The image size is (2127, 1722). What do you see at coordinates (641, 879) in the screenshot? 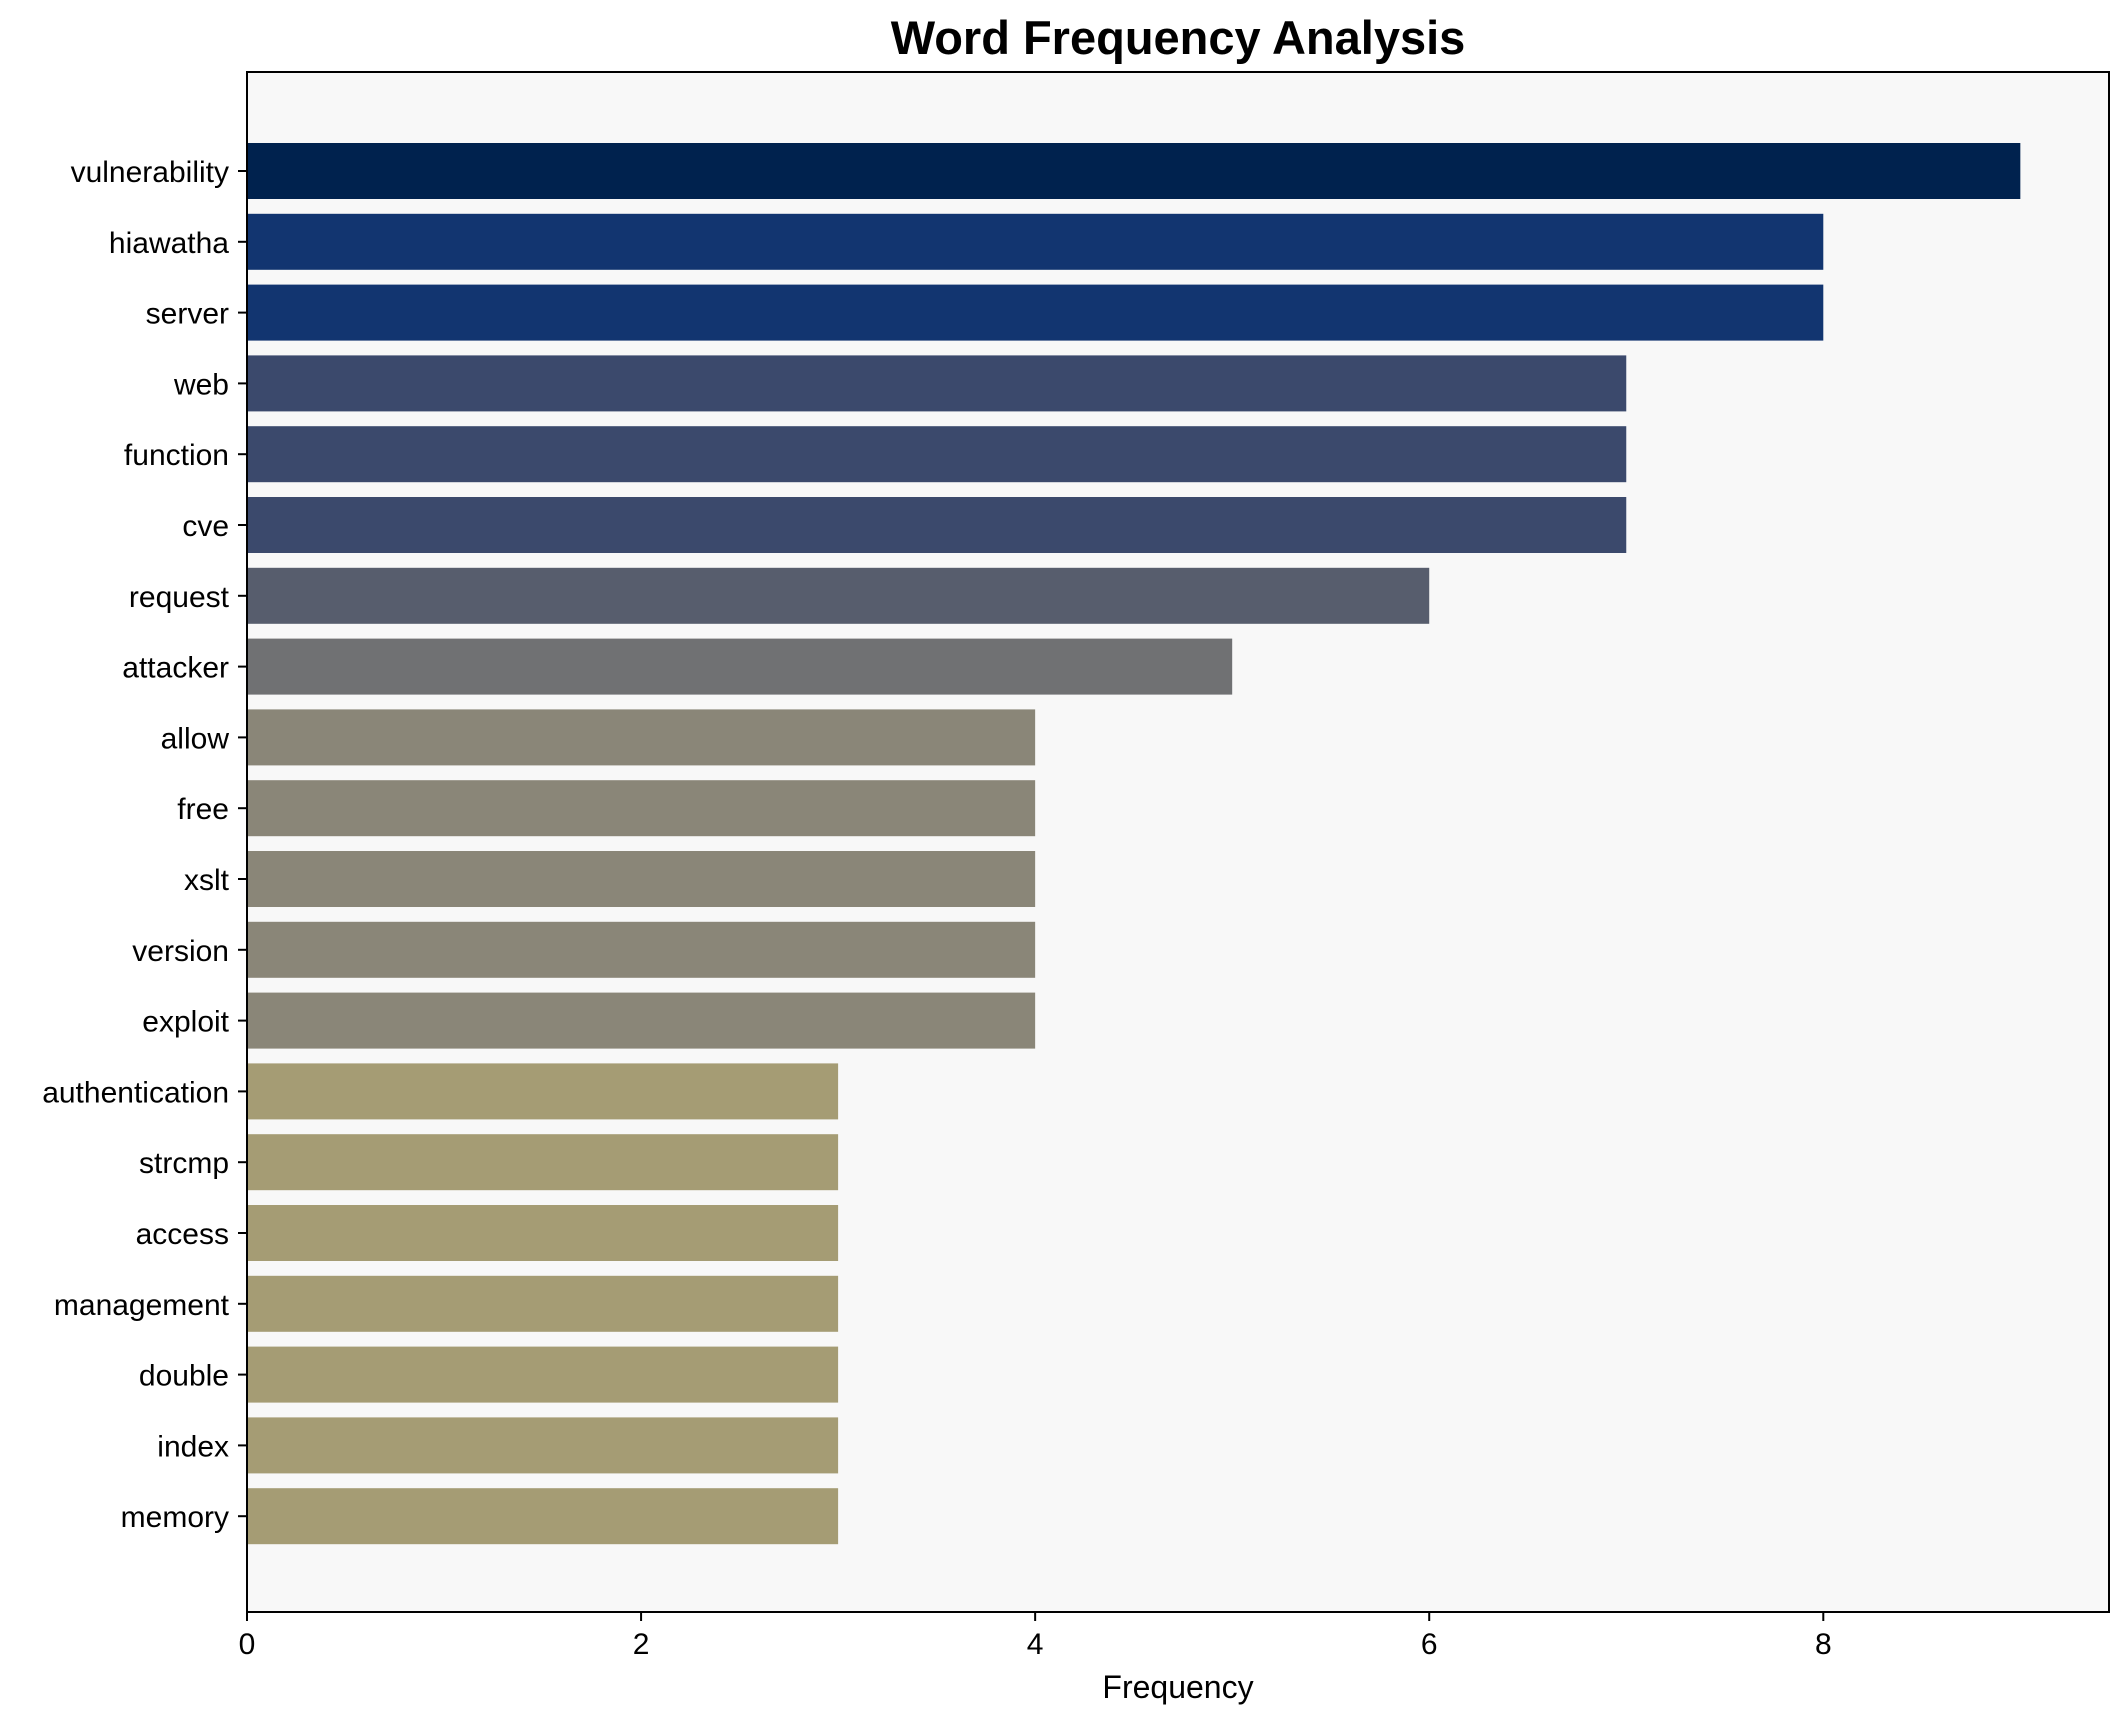
I see `bar-xslt` at bounding box center [641, 879].